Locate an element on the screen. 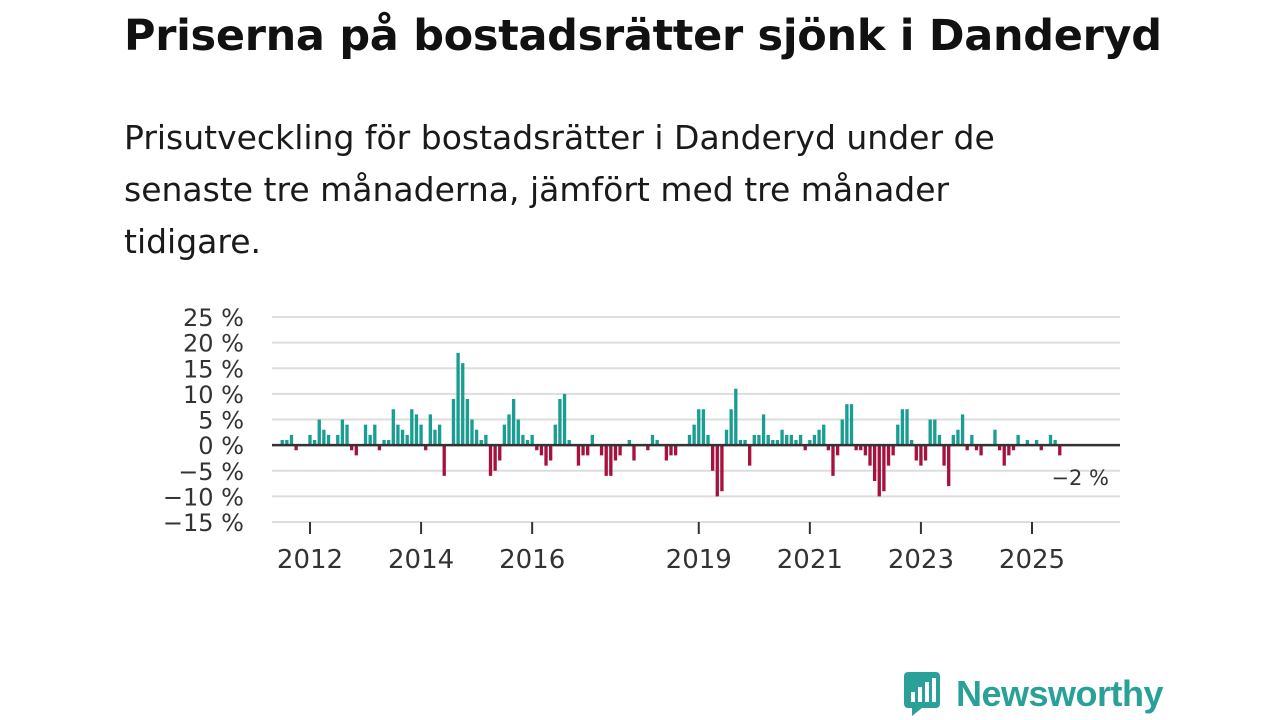 This screenshot has width=1280, height=720. last-value-label: −2 % is located at coordinates (1080, 478).